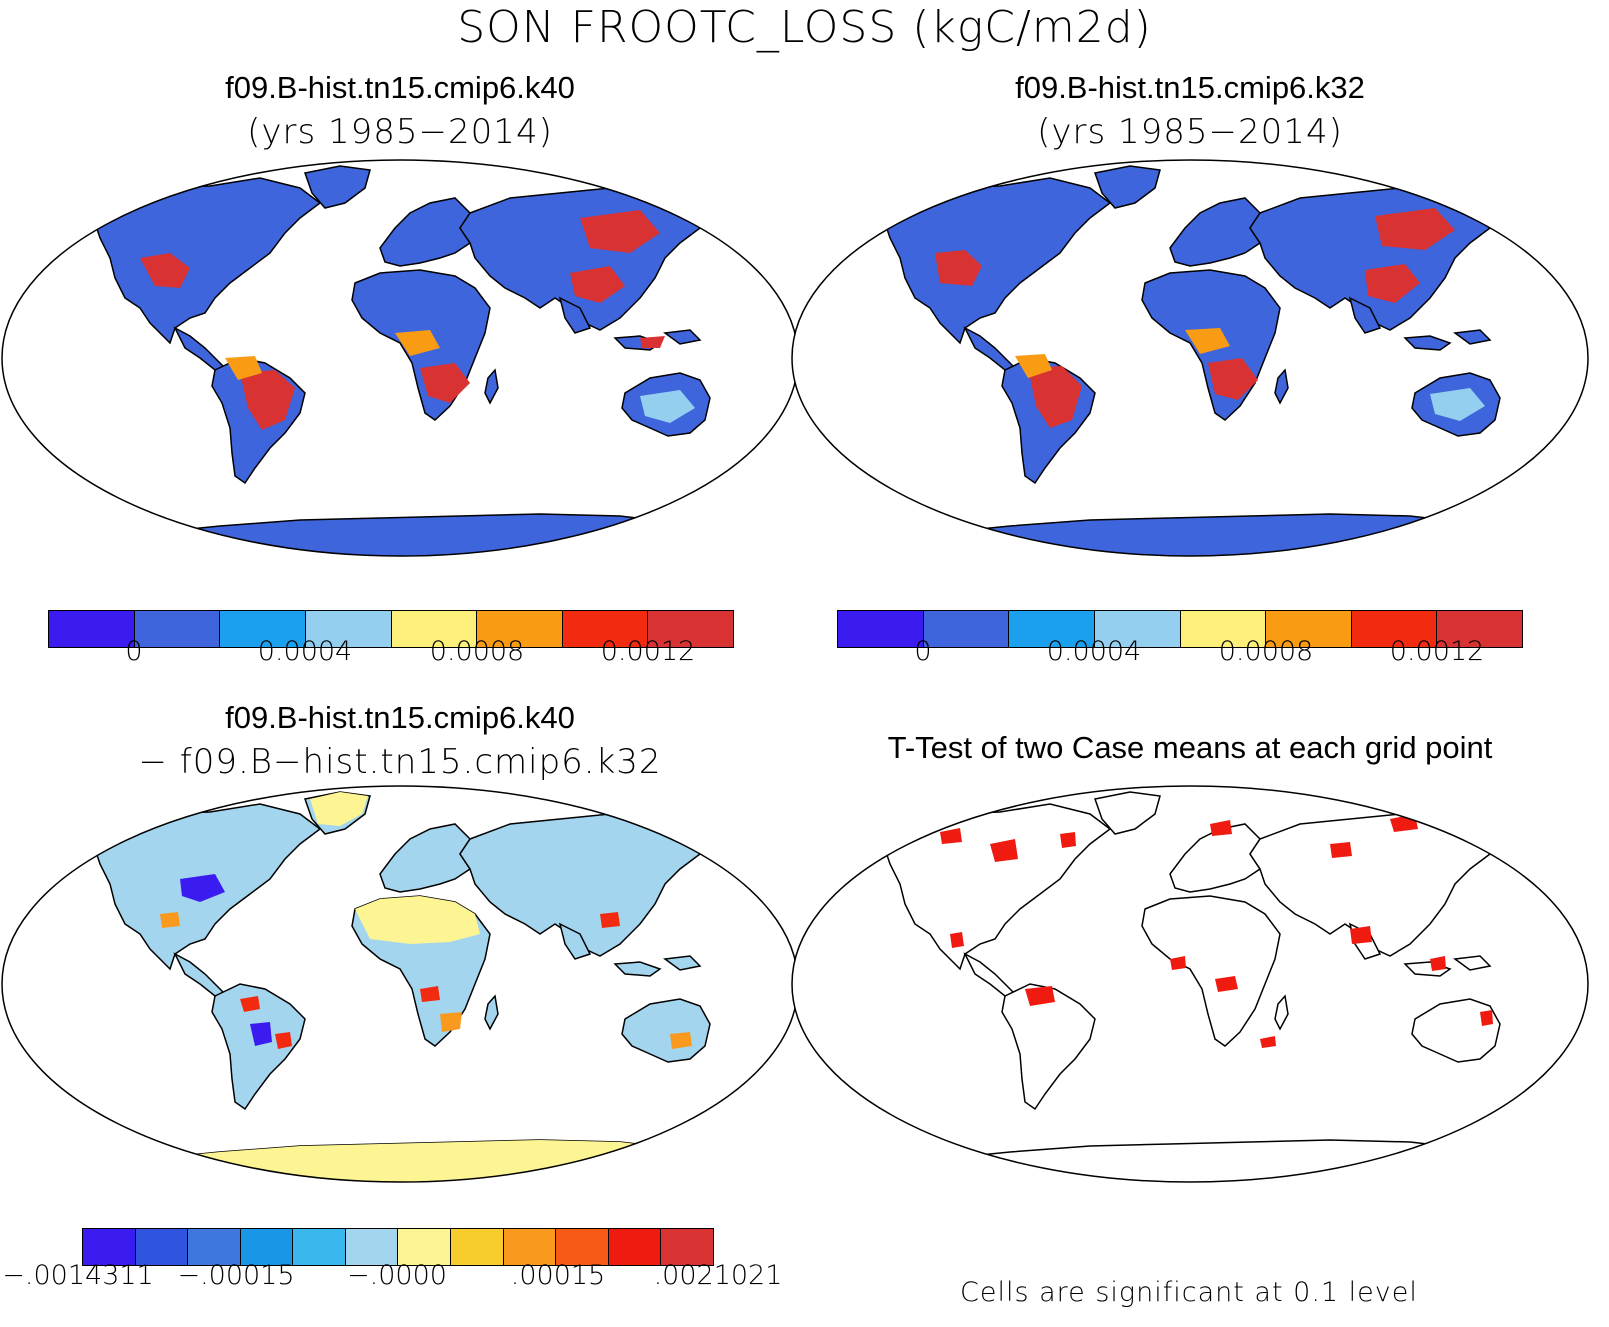 Image resolution: width=1609 pixels, height=1327 pixels. What do you see at coordinates (400, 132) in the screenshot?
I see `panel-k40-subtitle: (yrs 1985−2014)` at bounding box center [400, 132].